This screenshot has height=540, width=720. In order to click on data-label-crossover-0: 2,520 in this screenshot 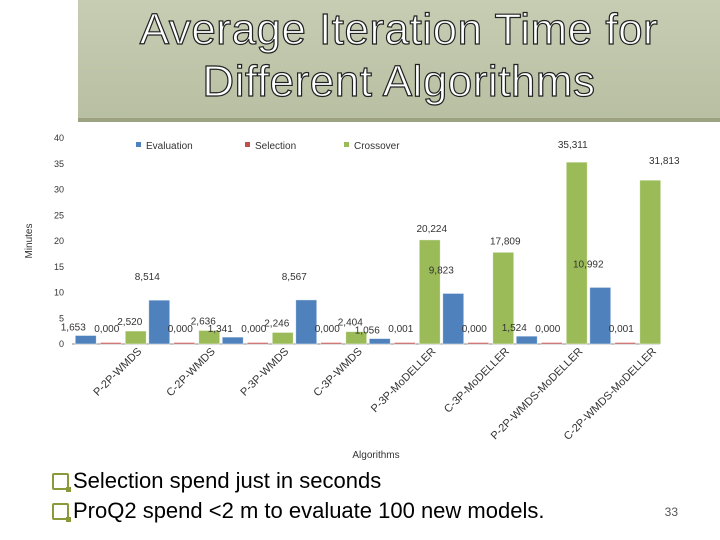, I will do `click(129, 322)`.